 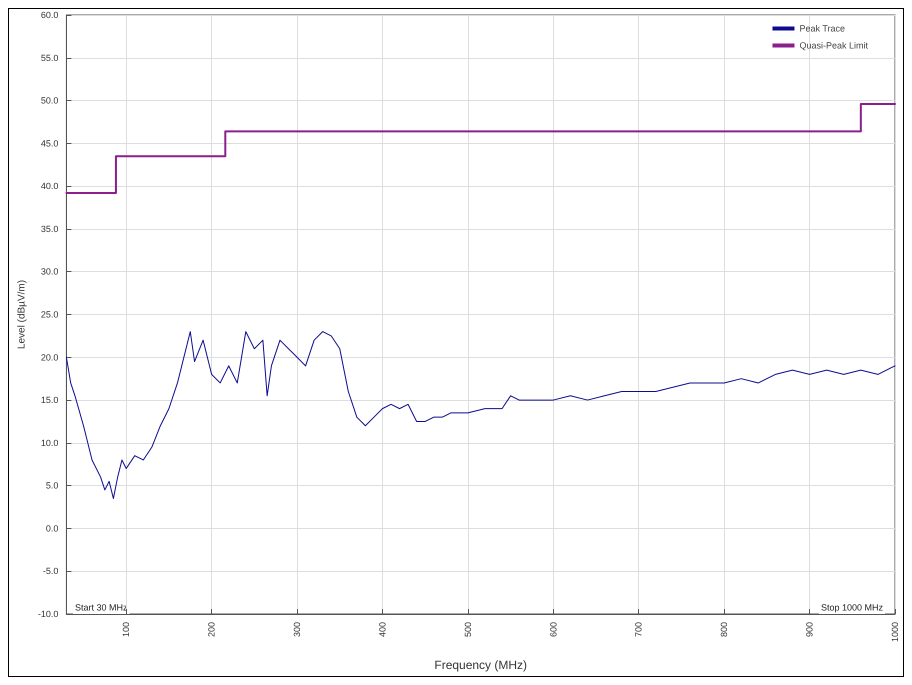 I want to click on line-series, so click(x=480, y=148).